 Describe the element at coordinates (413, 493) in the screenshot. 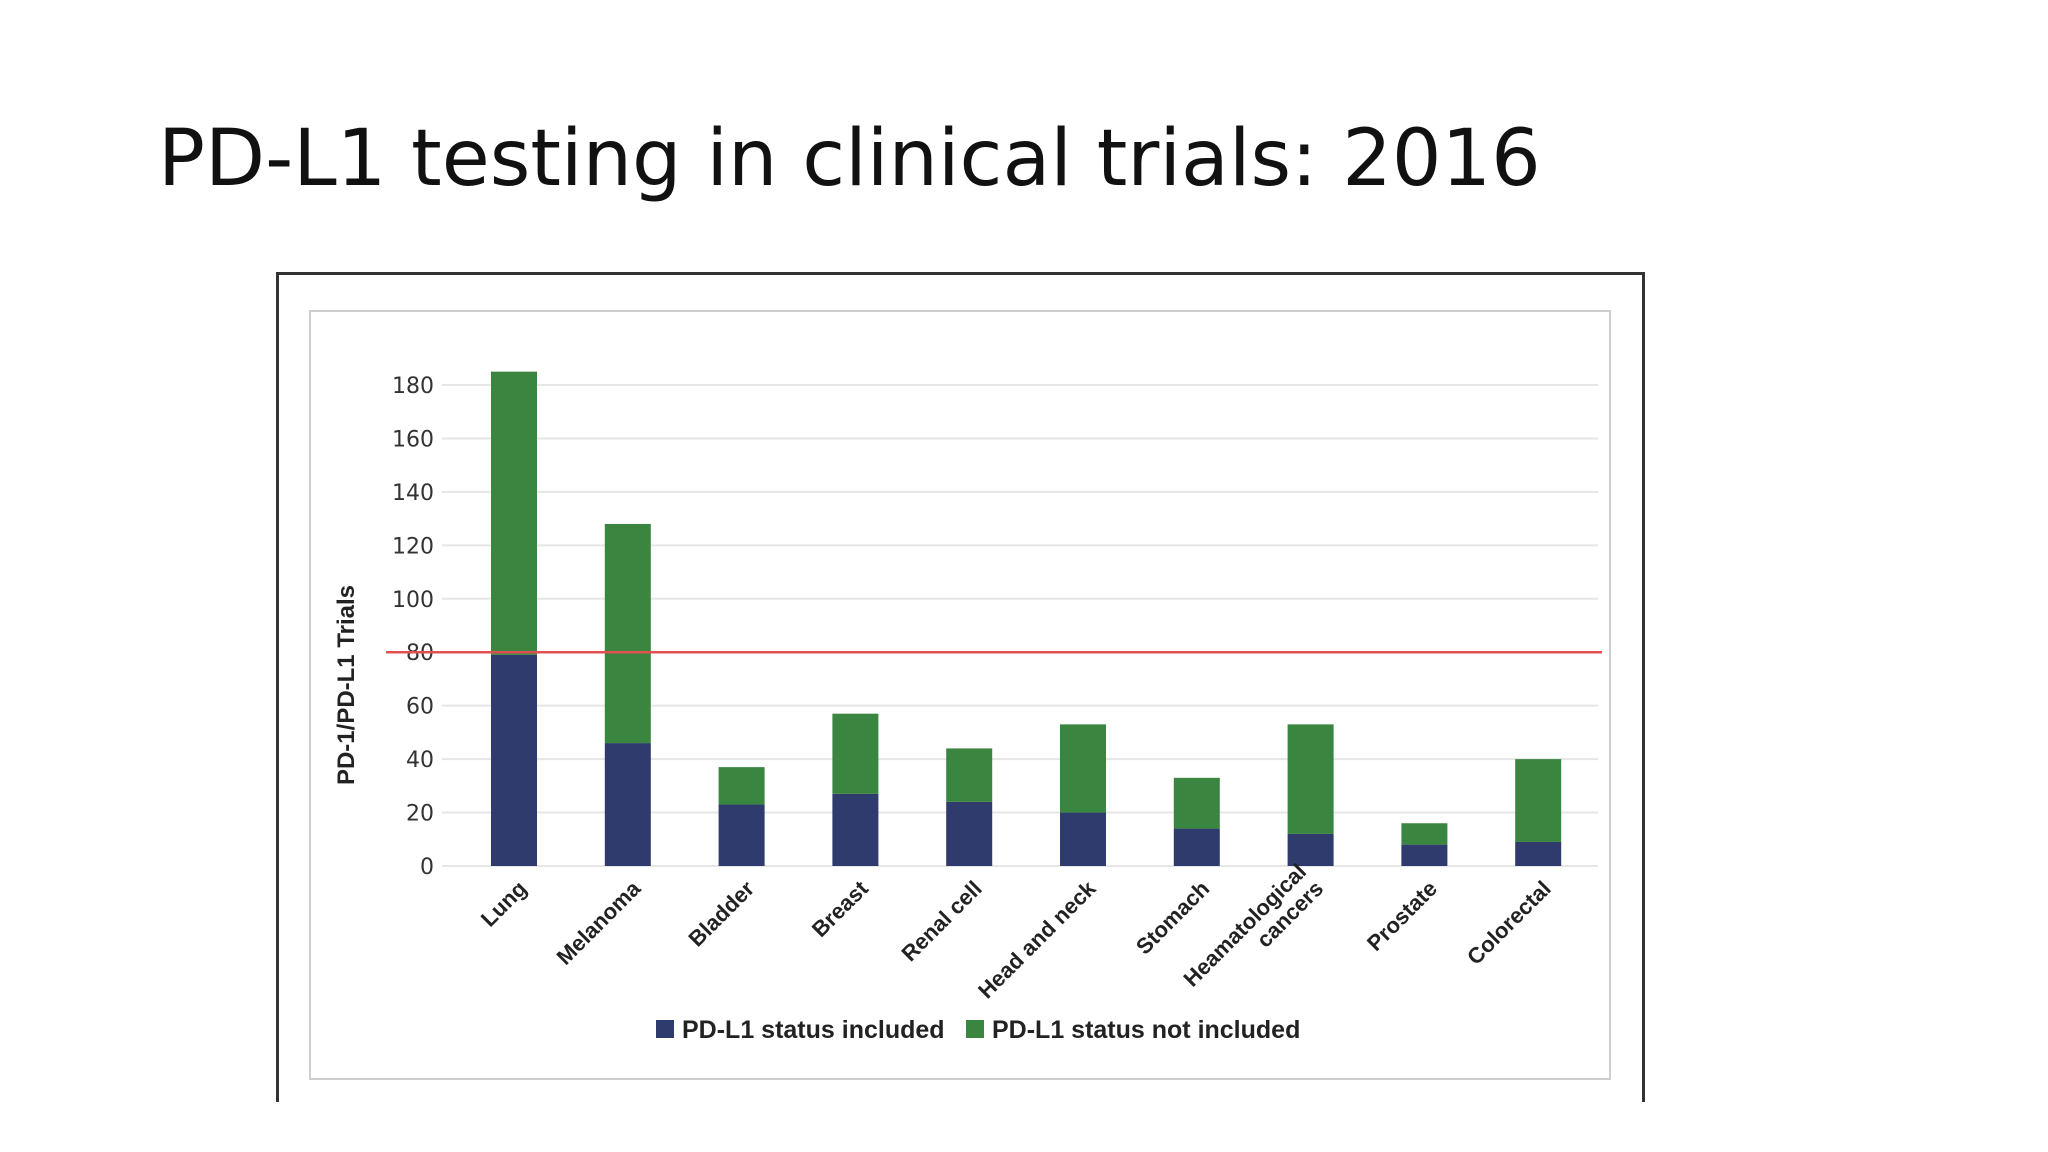

I see `y-tick-label: 140` at that location.